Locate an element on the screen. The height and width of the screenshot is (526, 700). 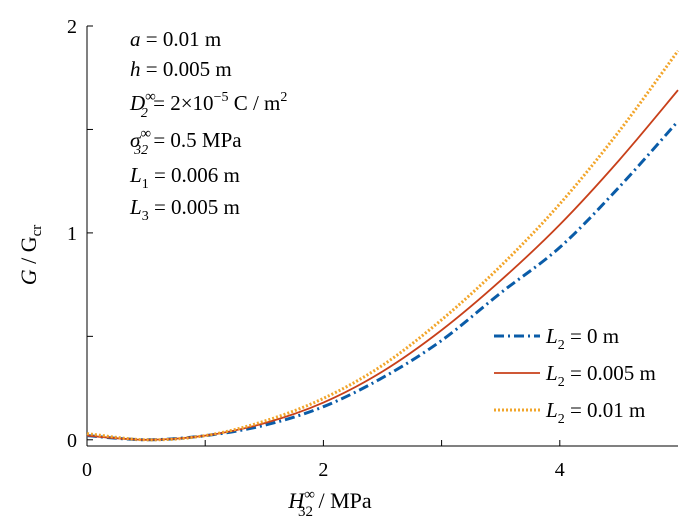
param-line: σ∞ 32 = 0.5 MPa is located at coordinates (186, 142).